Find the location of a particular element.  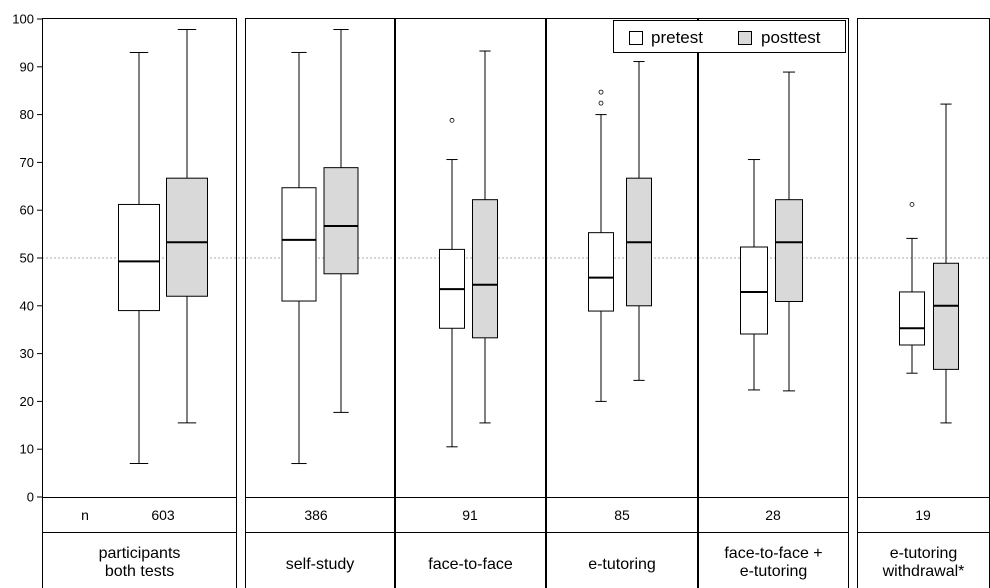

y-tick-label: 20 is located at coordinates (27, 401).